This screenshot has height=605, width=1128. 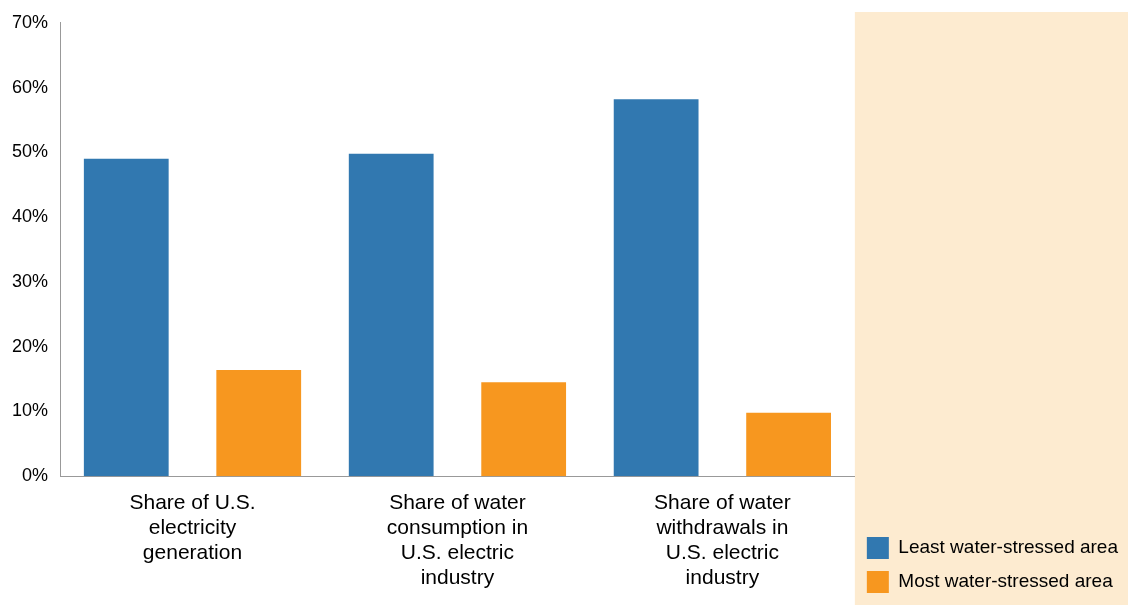 I want to click on x-tick-label: Share of water withdrawals in U.S. electric industry, so click(x=722, y=539).